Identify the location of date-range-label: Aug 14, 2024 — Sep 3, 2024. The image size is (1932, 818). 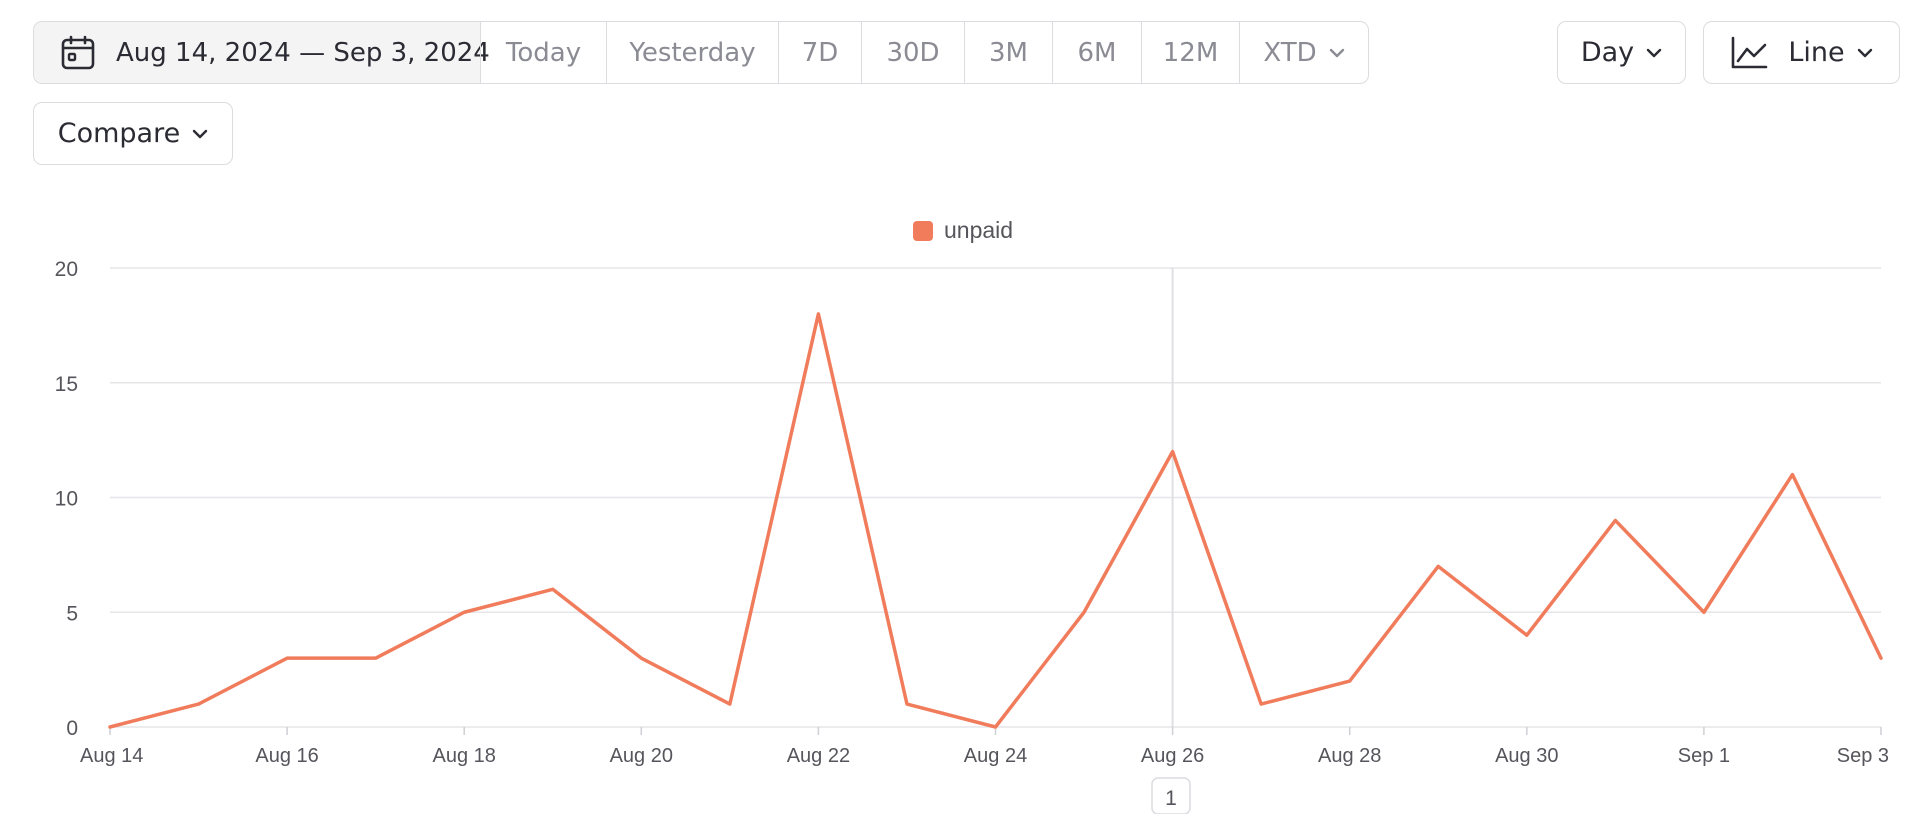
(303, 52).